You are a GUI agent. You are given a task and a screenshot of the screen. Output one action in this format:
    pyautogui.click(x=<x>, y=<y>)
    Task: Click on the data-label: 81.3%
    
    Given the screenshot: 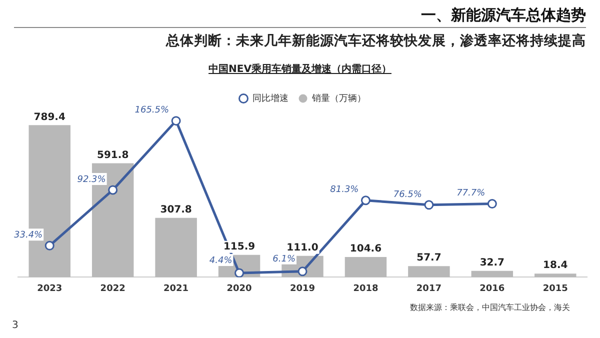 What is the action you would take?
    pyautogui.click(x=344, y=190)
    